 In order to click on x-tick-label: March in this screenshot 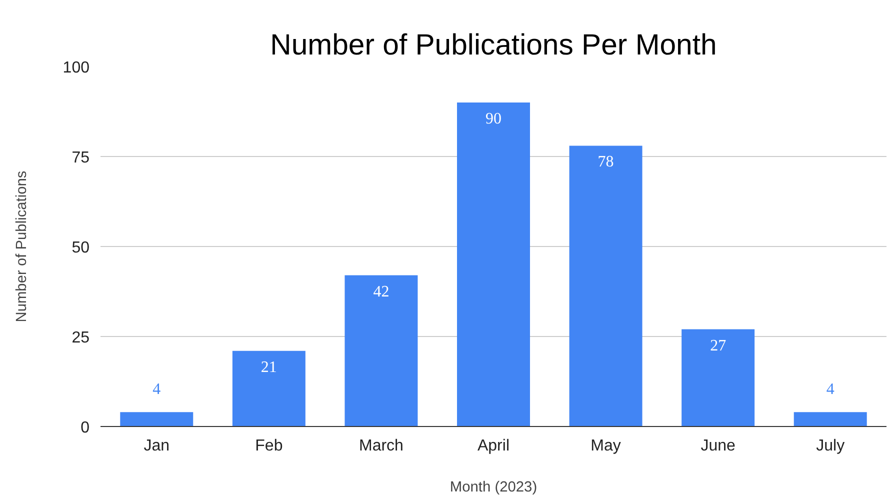, I will do `click(381, 446)`.